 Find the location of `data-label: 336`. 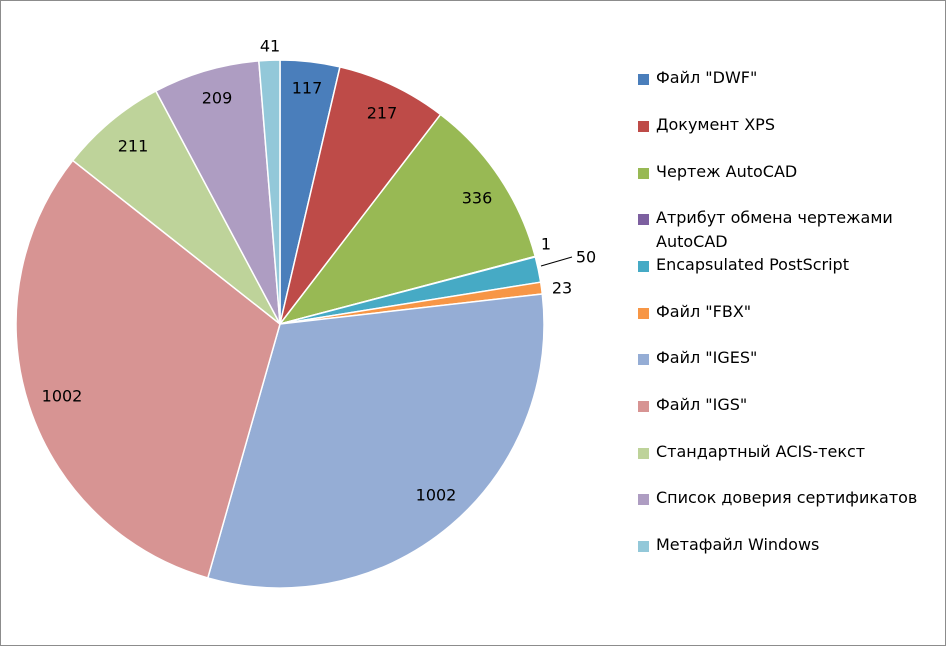

data-label: 336 is located at coordinates (477, 198).